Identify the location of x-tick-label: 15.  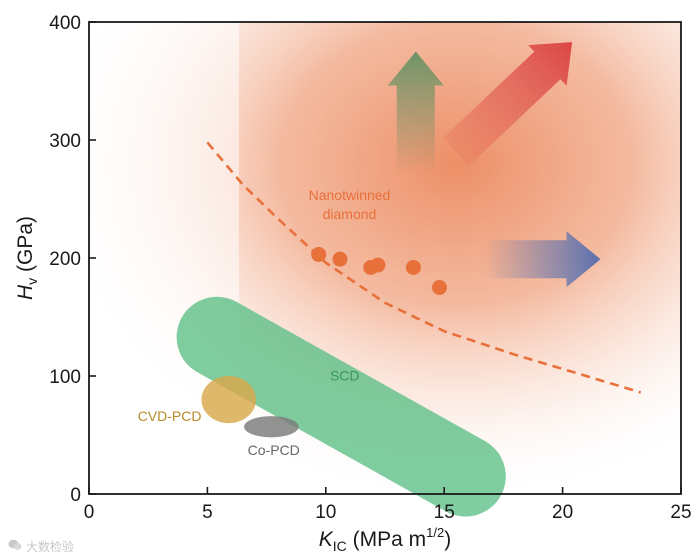
(444, 512).